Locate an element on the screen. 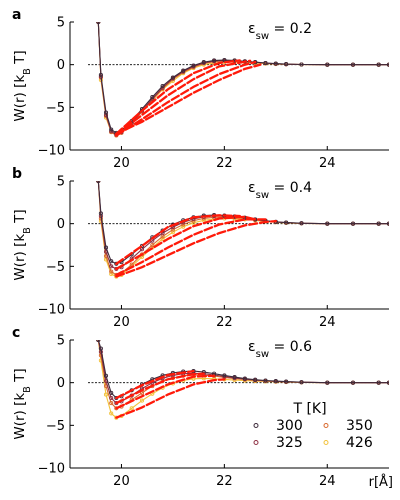  epsilon-annotation: εsw = 0.6 is located at coordinates (280, 349).